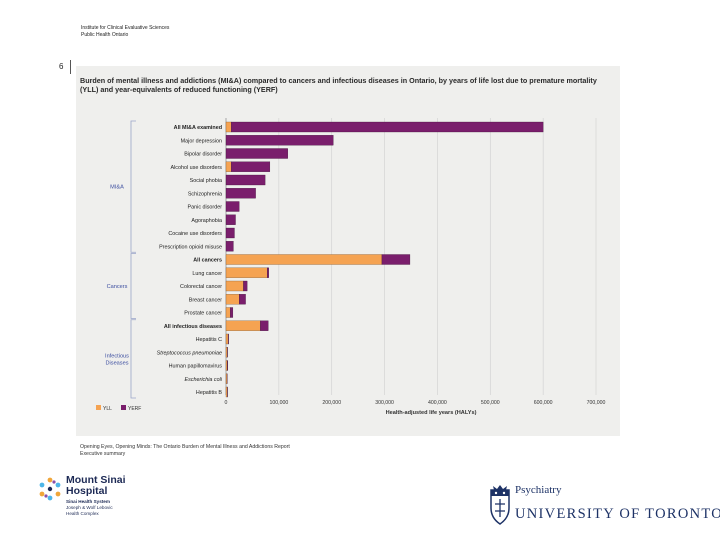  I want to click on legend-label-yerf: YERF, so click(134, 409).